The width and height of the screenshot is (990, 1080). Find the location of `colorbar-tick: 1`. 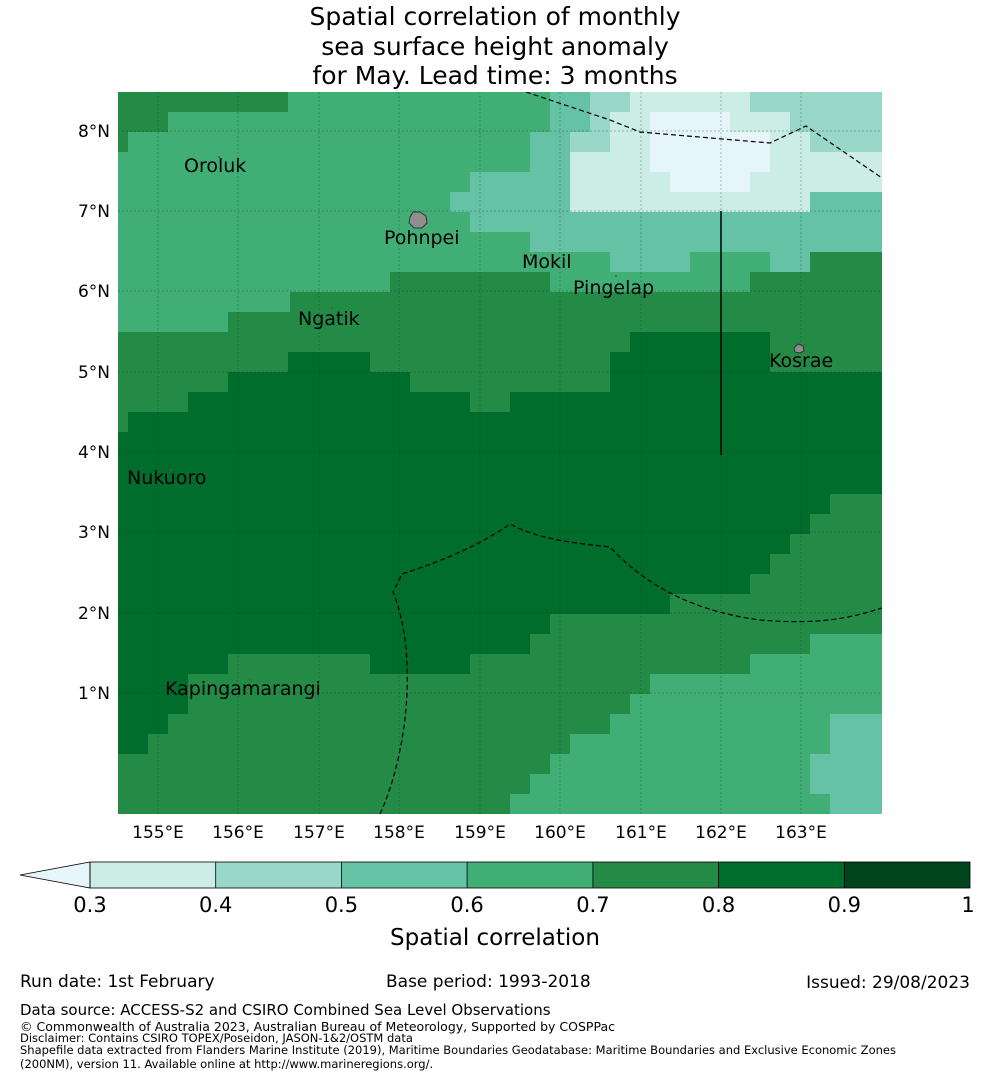

colorbar-tick: 1 is located at coordinates (967, 905).